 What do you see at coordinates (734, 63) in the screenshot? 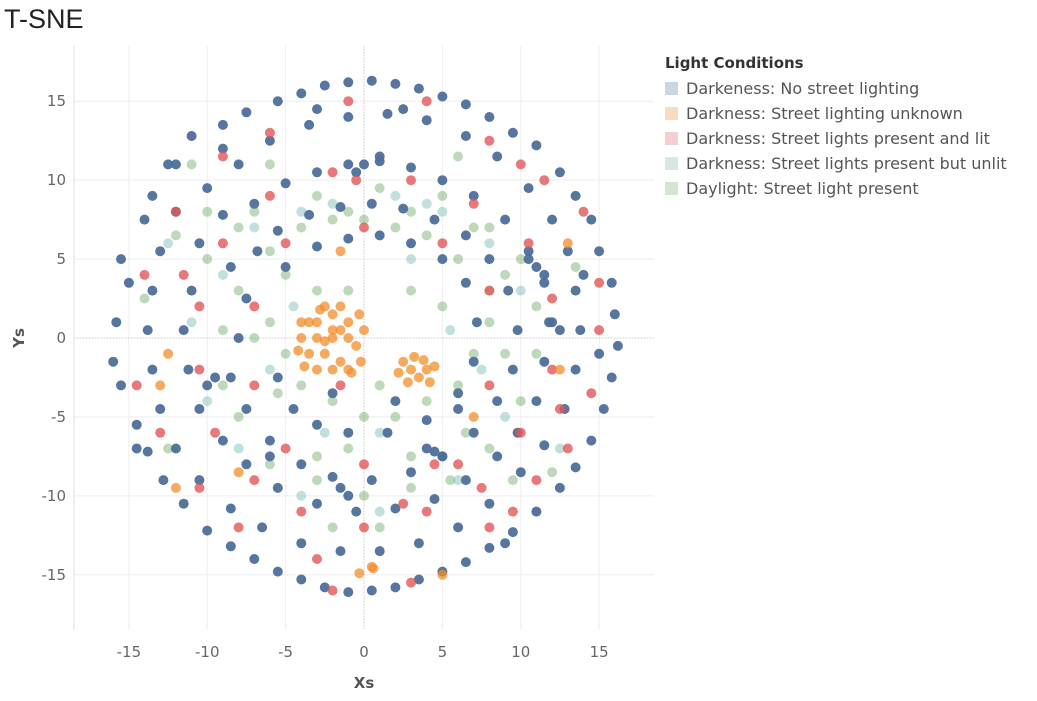
I see `legend-title: Light Conditions` at bounding box center [734, 63].